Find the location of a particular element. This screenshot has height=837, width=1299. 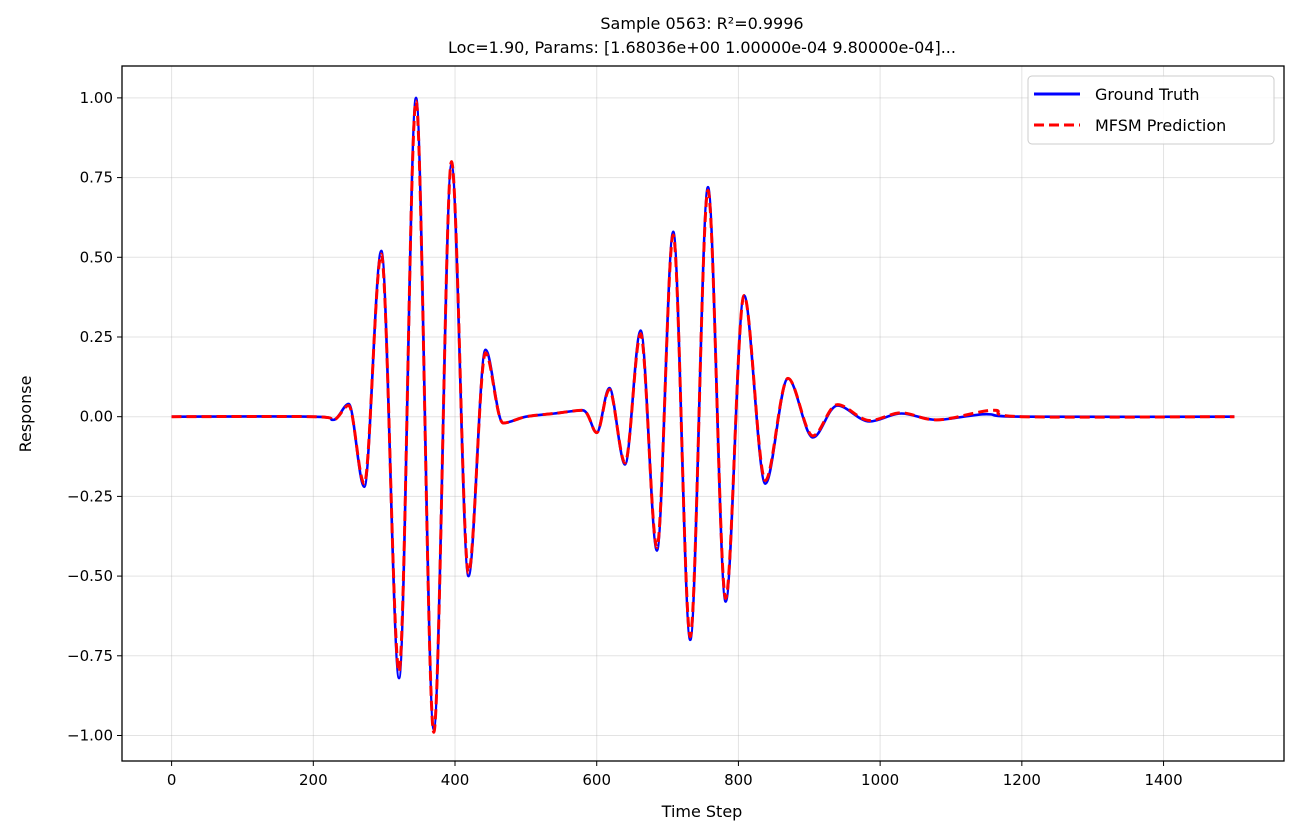

x-tick-label: 800 is located at coordinates (738, 780).